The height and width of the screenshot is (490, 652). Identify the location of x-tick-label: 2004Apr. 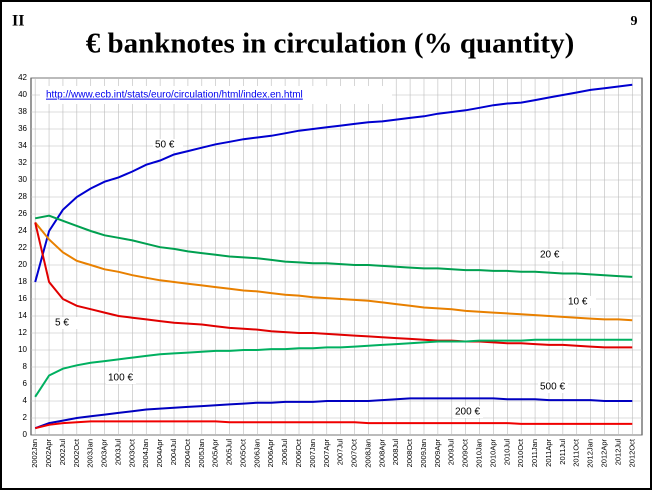
(159, 453).